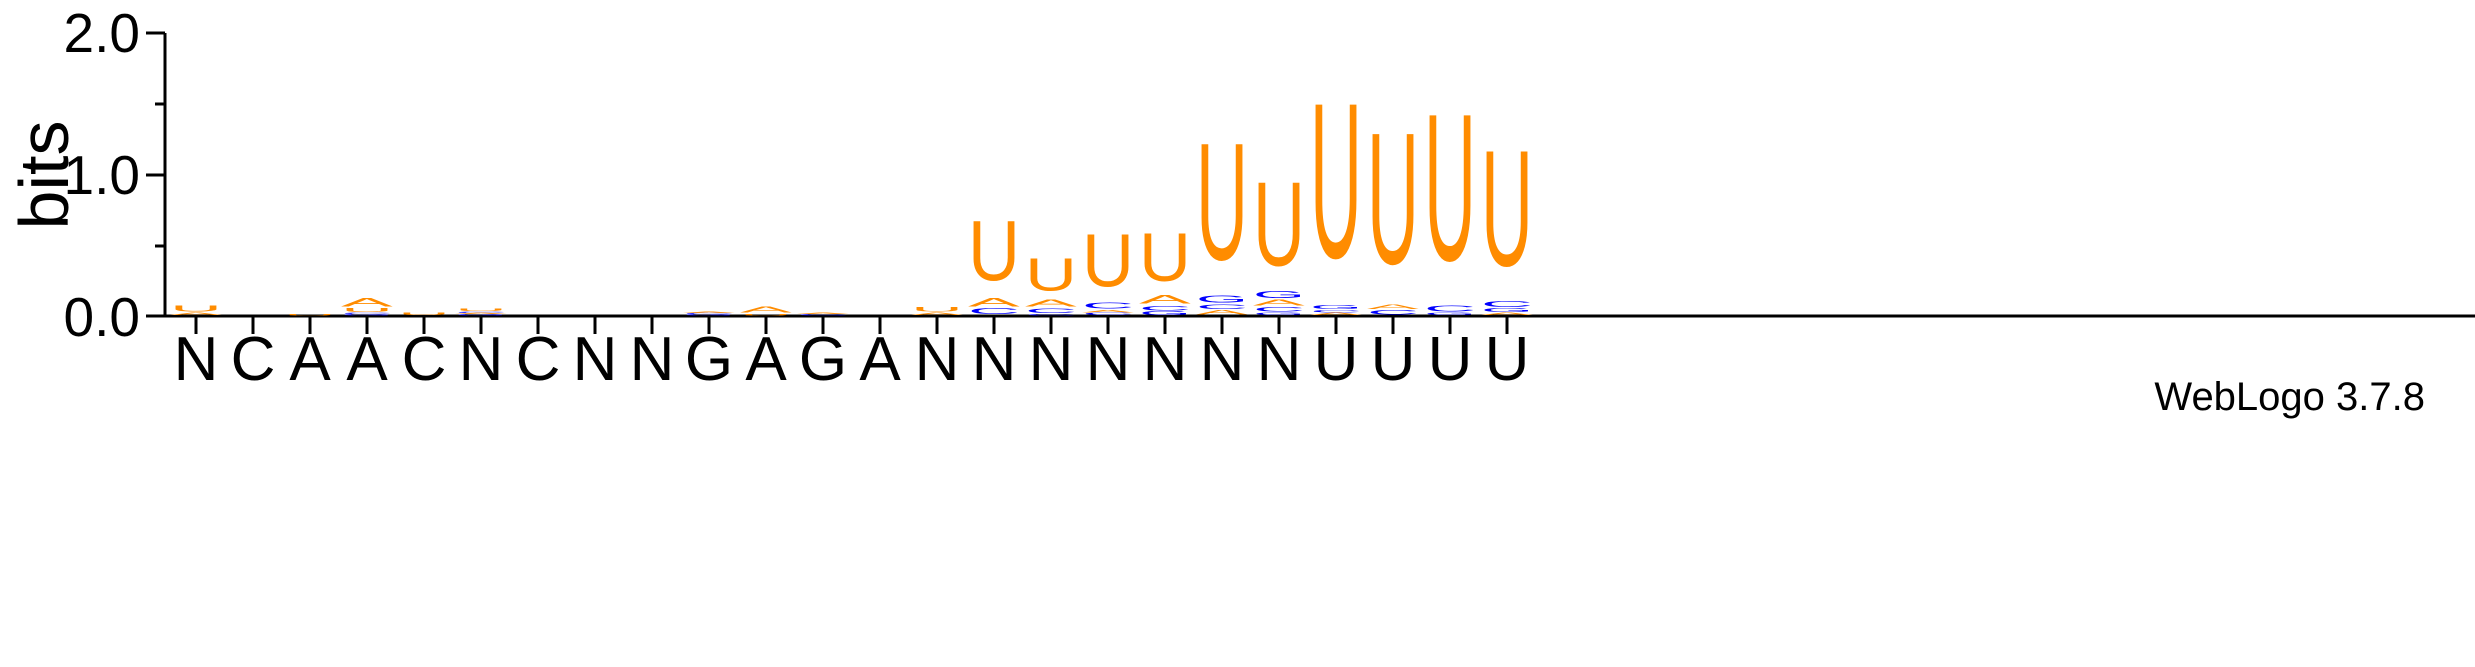  Describe the element at coordinates (1320, 324) in the screenshot. I see `x-axis` at that location.